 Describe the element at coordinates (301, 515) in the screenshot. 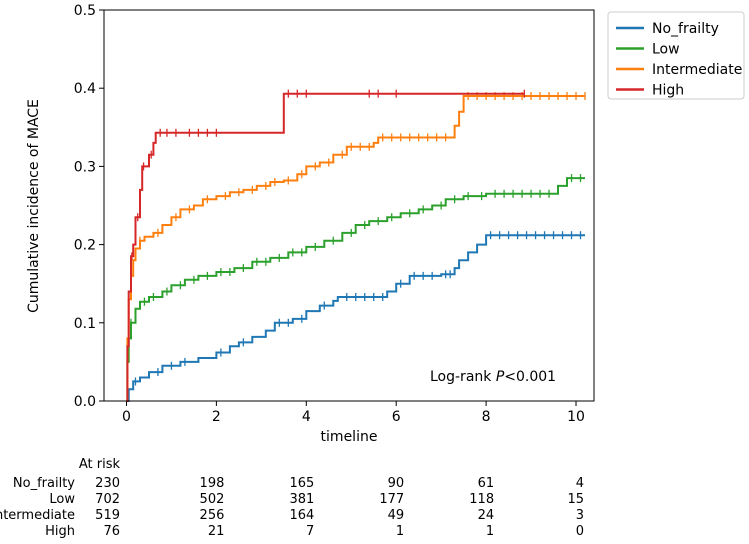

I see `at-risk-value: 164` at that location.